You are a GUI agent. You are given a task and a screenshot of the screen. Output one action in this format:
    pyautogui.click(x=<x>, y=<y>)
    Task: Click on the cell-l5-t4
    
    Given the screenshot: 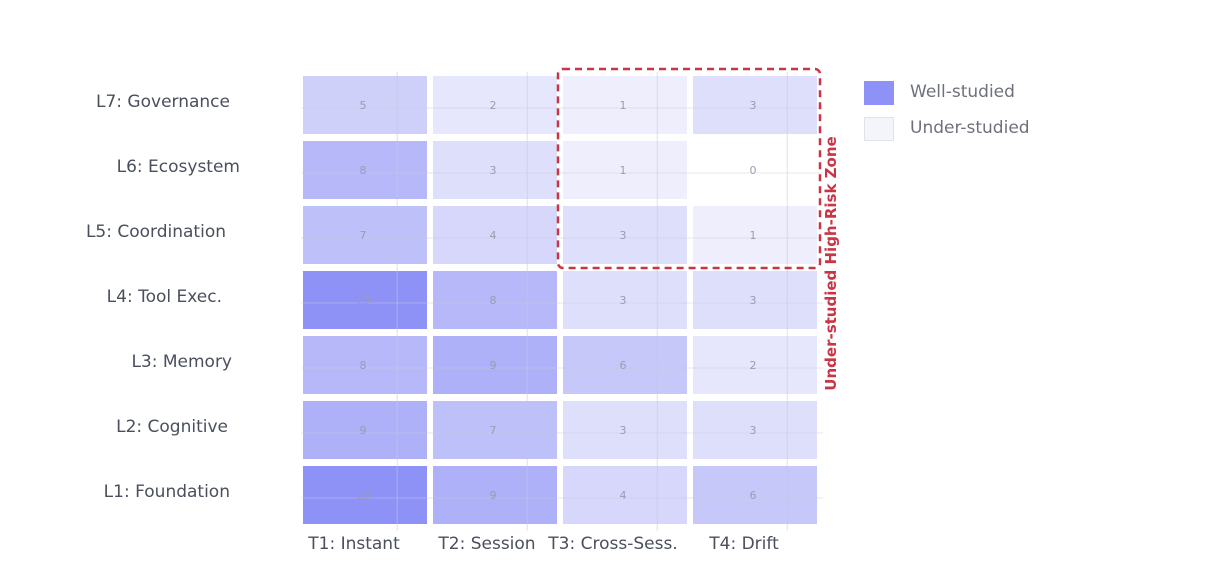 What is the action you would take?
    pyautogui.click(x=755, y=235)
    